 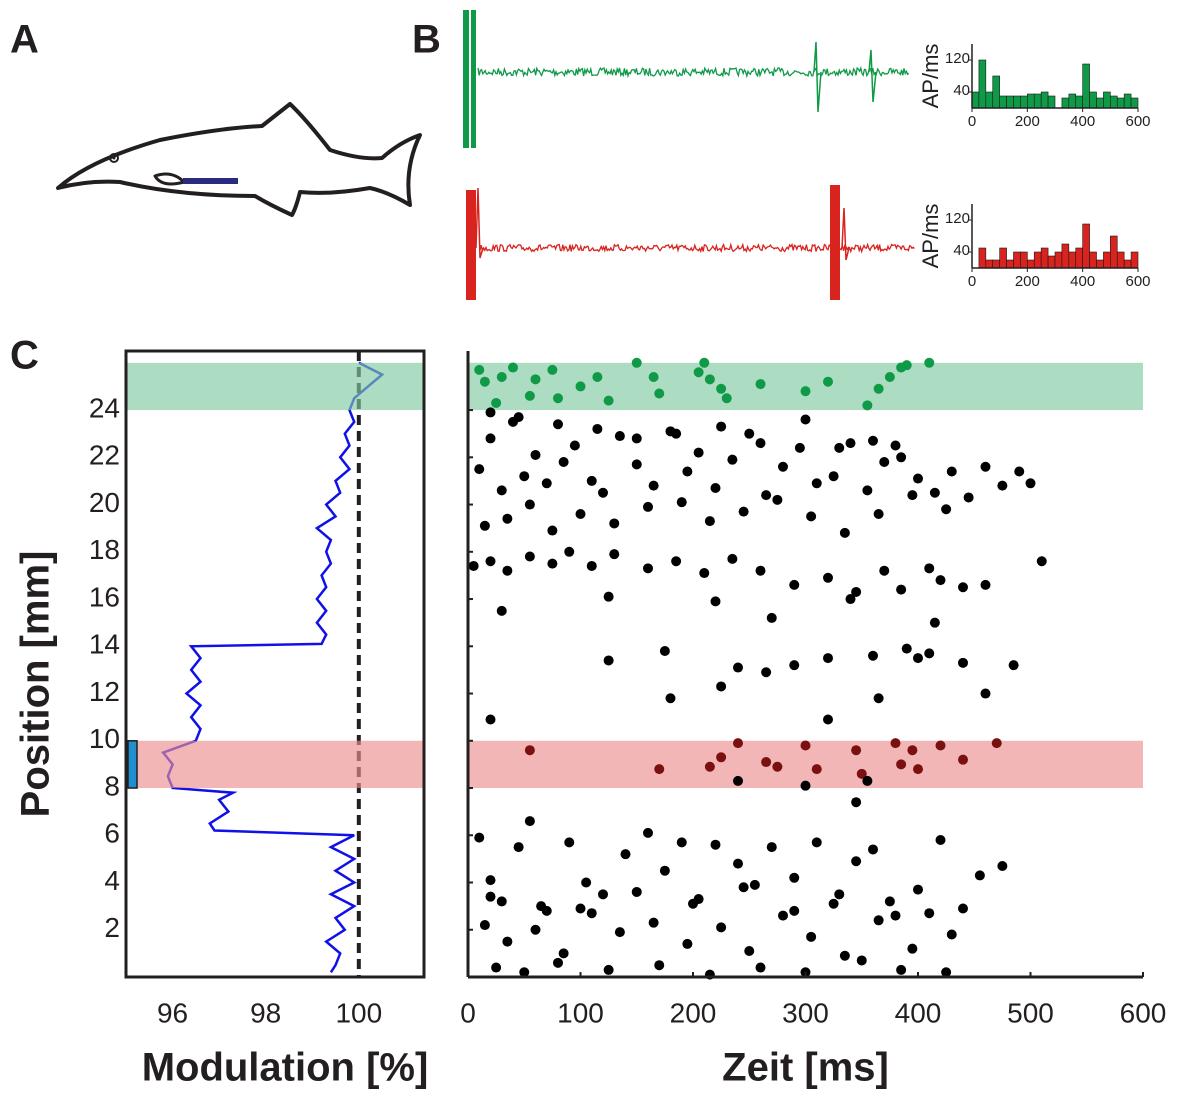 What do you see at coordinates (104, 644) in the screenshot?
I see `y-tick-label: 14` at bounding box center [104, 644].